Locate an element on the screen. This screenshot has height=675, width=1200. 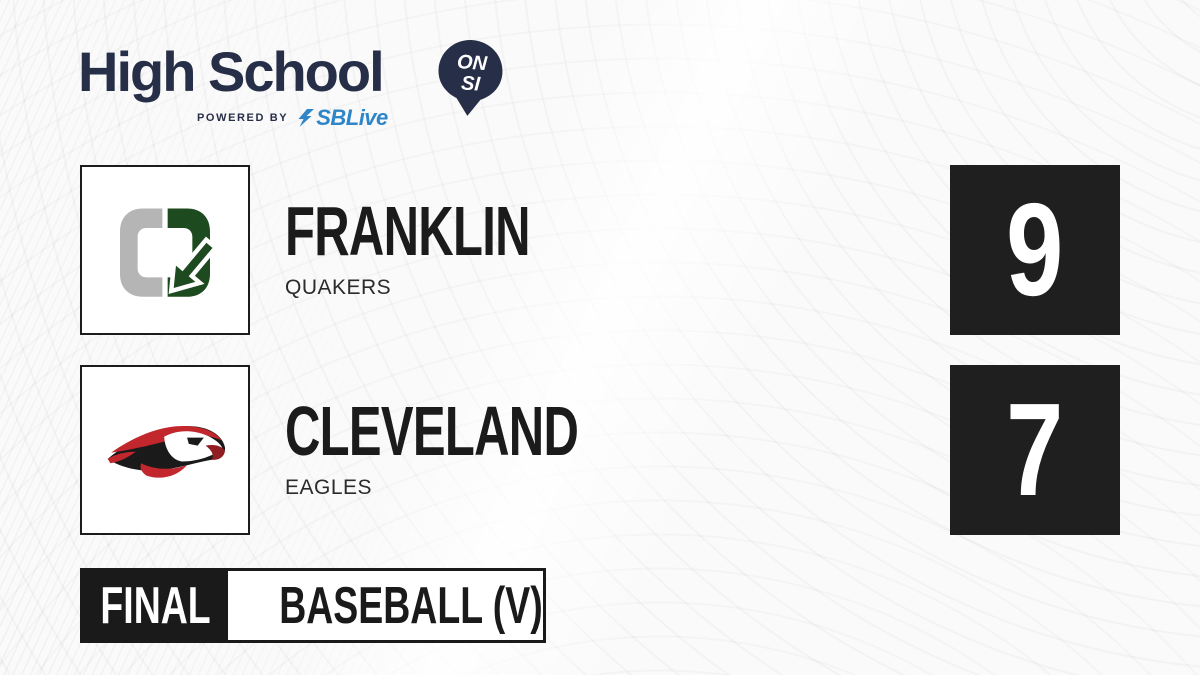
team1-score-box: 9 is located at coordinates (1035, 250).